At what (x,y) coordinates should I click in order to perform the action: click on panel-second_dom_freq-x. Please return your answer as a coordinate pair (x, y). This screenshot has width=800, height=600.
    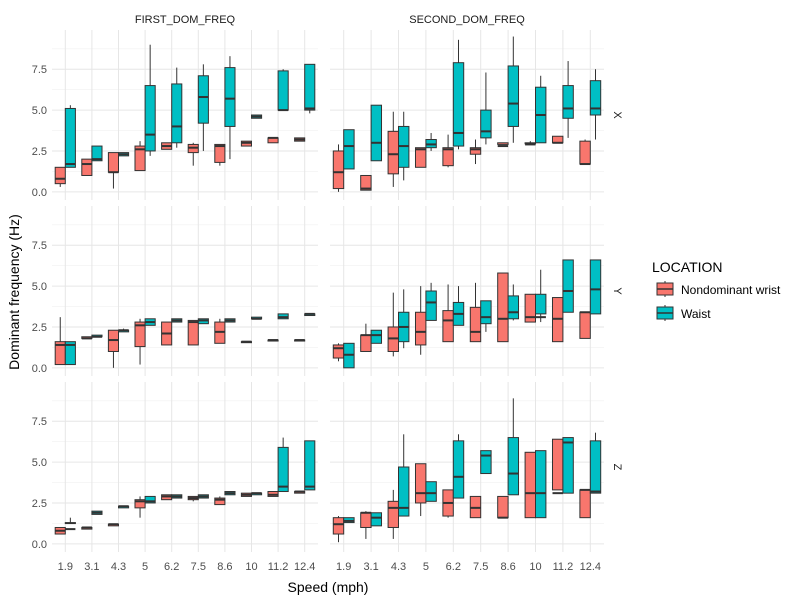
    Looking at the image, I should click on (467, 115).